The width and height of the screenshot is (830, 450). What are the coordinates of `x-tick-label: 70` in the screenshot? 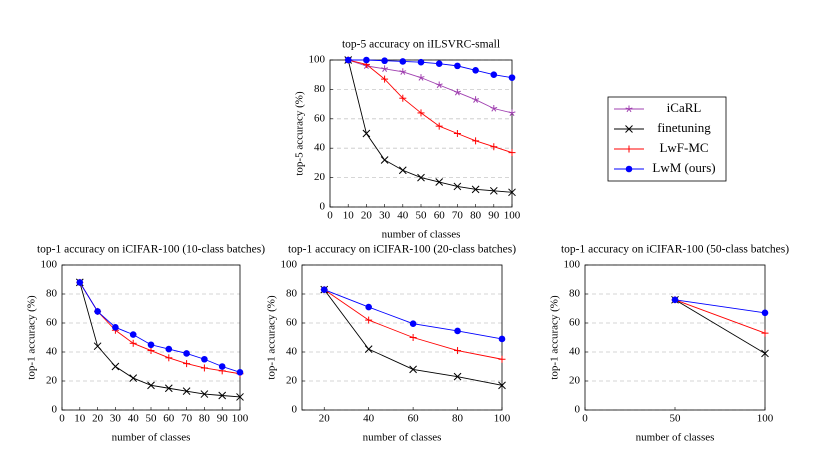 It's located at (187, 419).